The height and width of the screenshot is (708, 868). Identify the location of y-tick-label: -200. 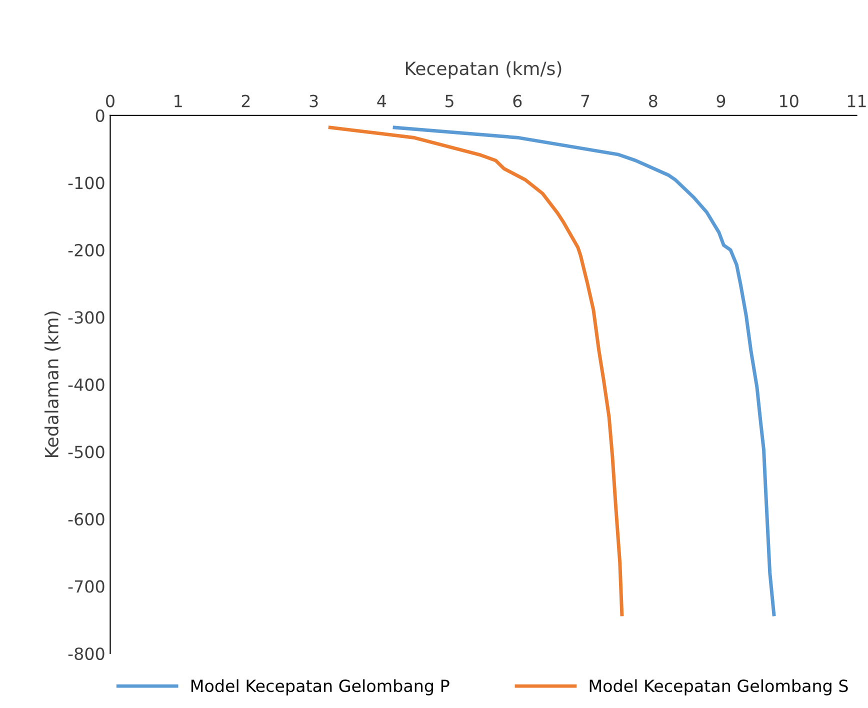
(86, 250).